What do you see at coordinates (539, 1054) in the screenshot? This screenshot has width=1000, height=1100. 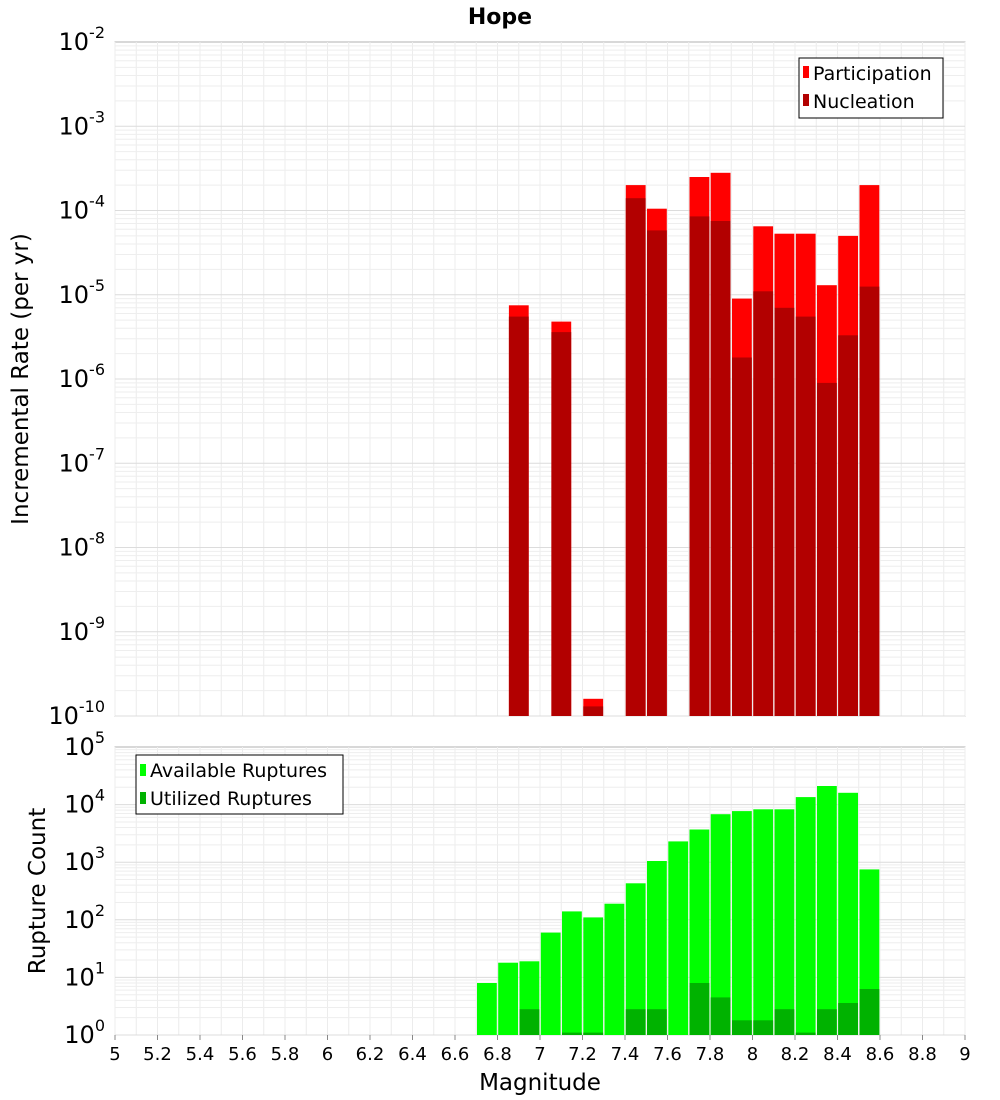 I see `x-tick-label: 7` at bounding box center [539, 1054].